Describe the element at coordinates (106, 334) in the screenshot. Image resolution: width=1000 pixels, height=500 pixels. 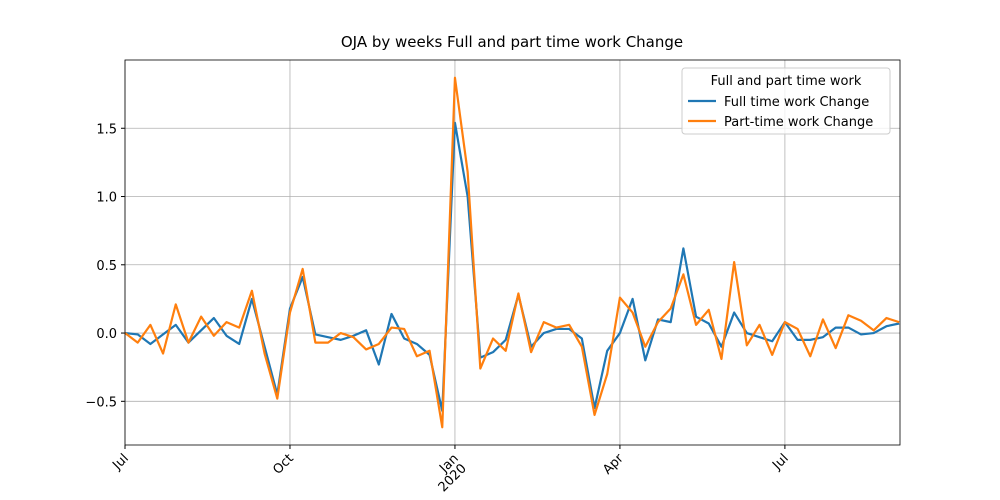
I see `y-tick-label: 0.0` at that location.